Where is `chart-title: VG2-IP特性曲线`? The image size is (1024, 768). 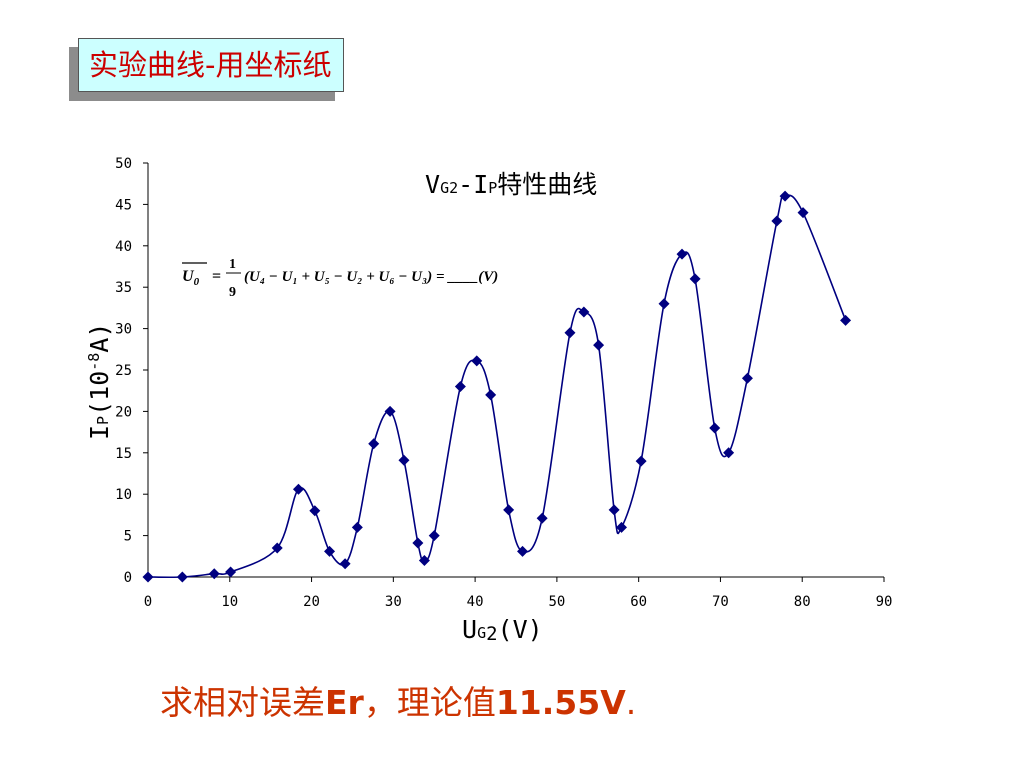
chart-title: VG2-IP特性曲线 is located at coordinates (511, 184).